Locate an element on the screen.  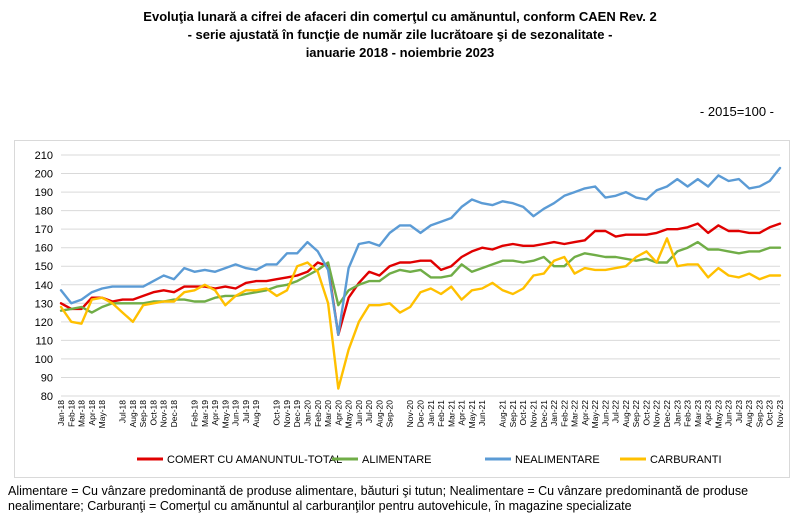
x-tick-label-Apr-18: Apr-18 is located at coordinates (92, 413).